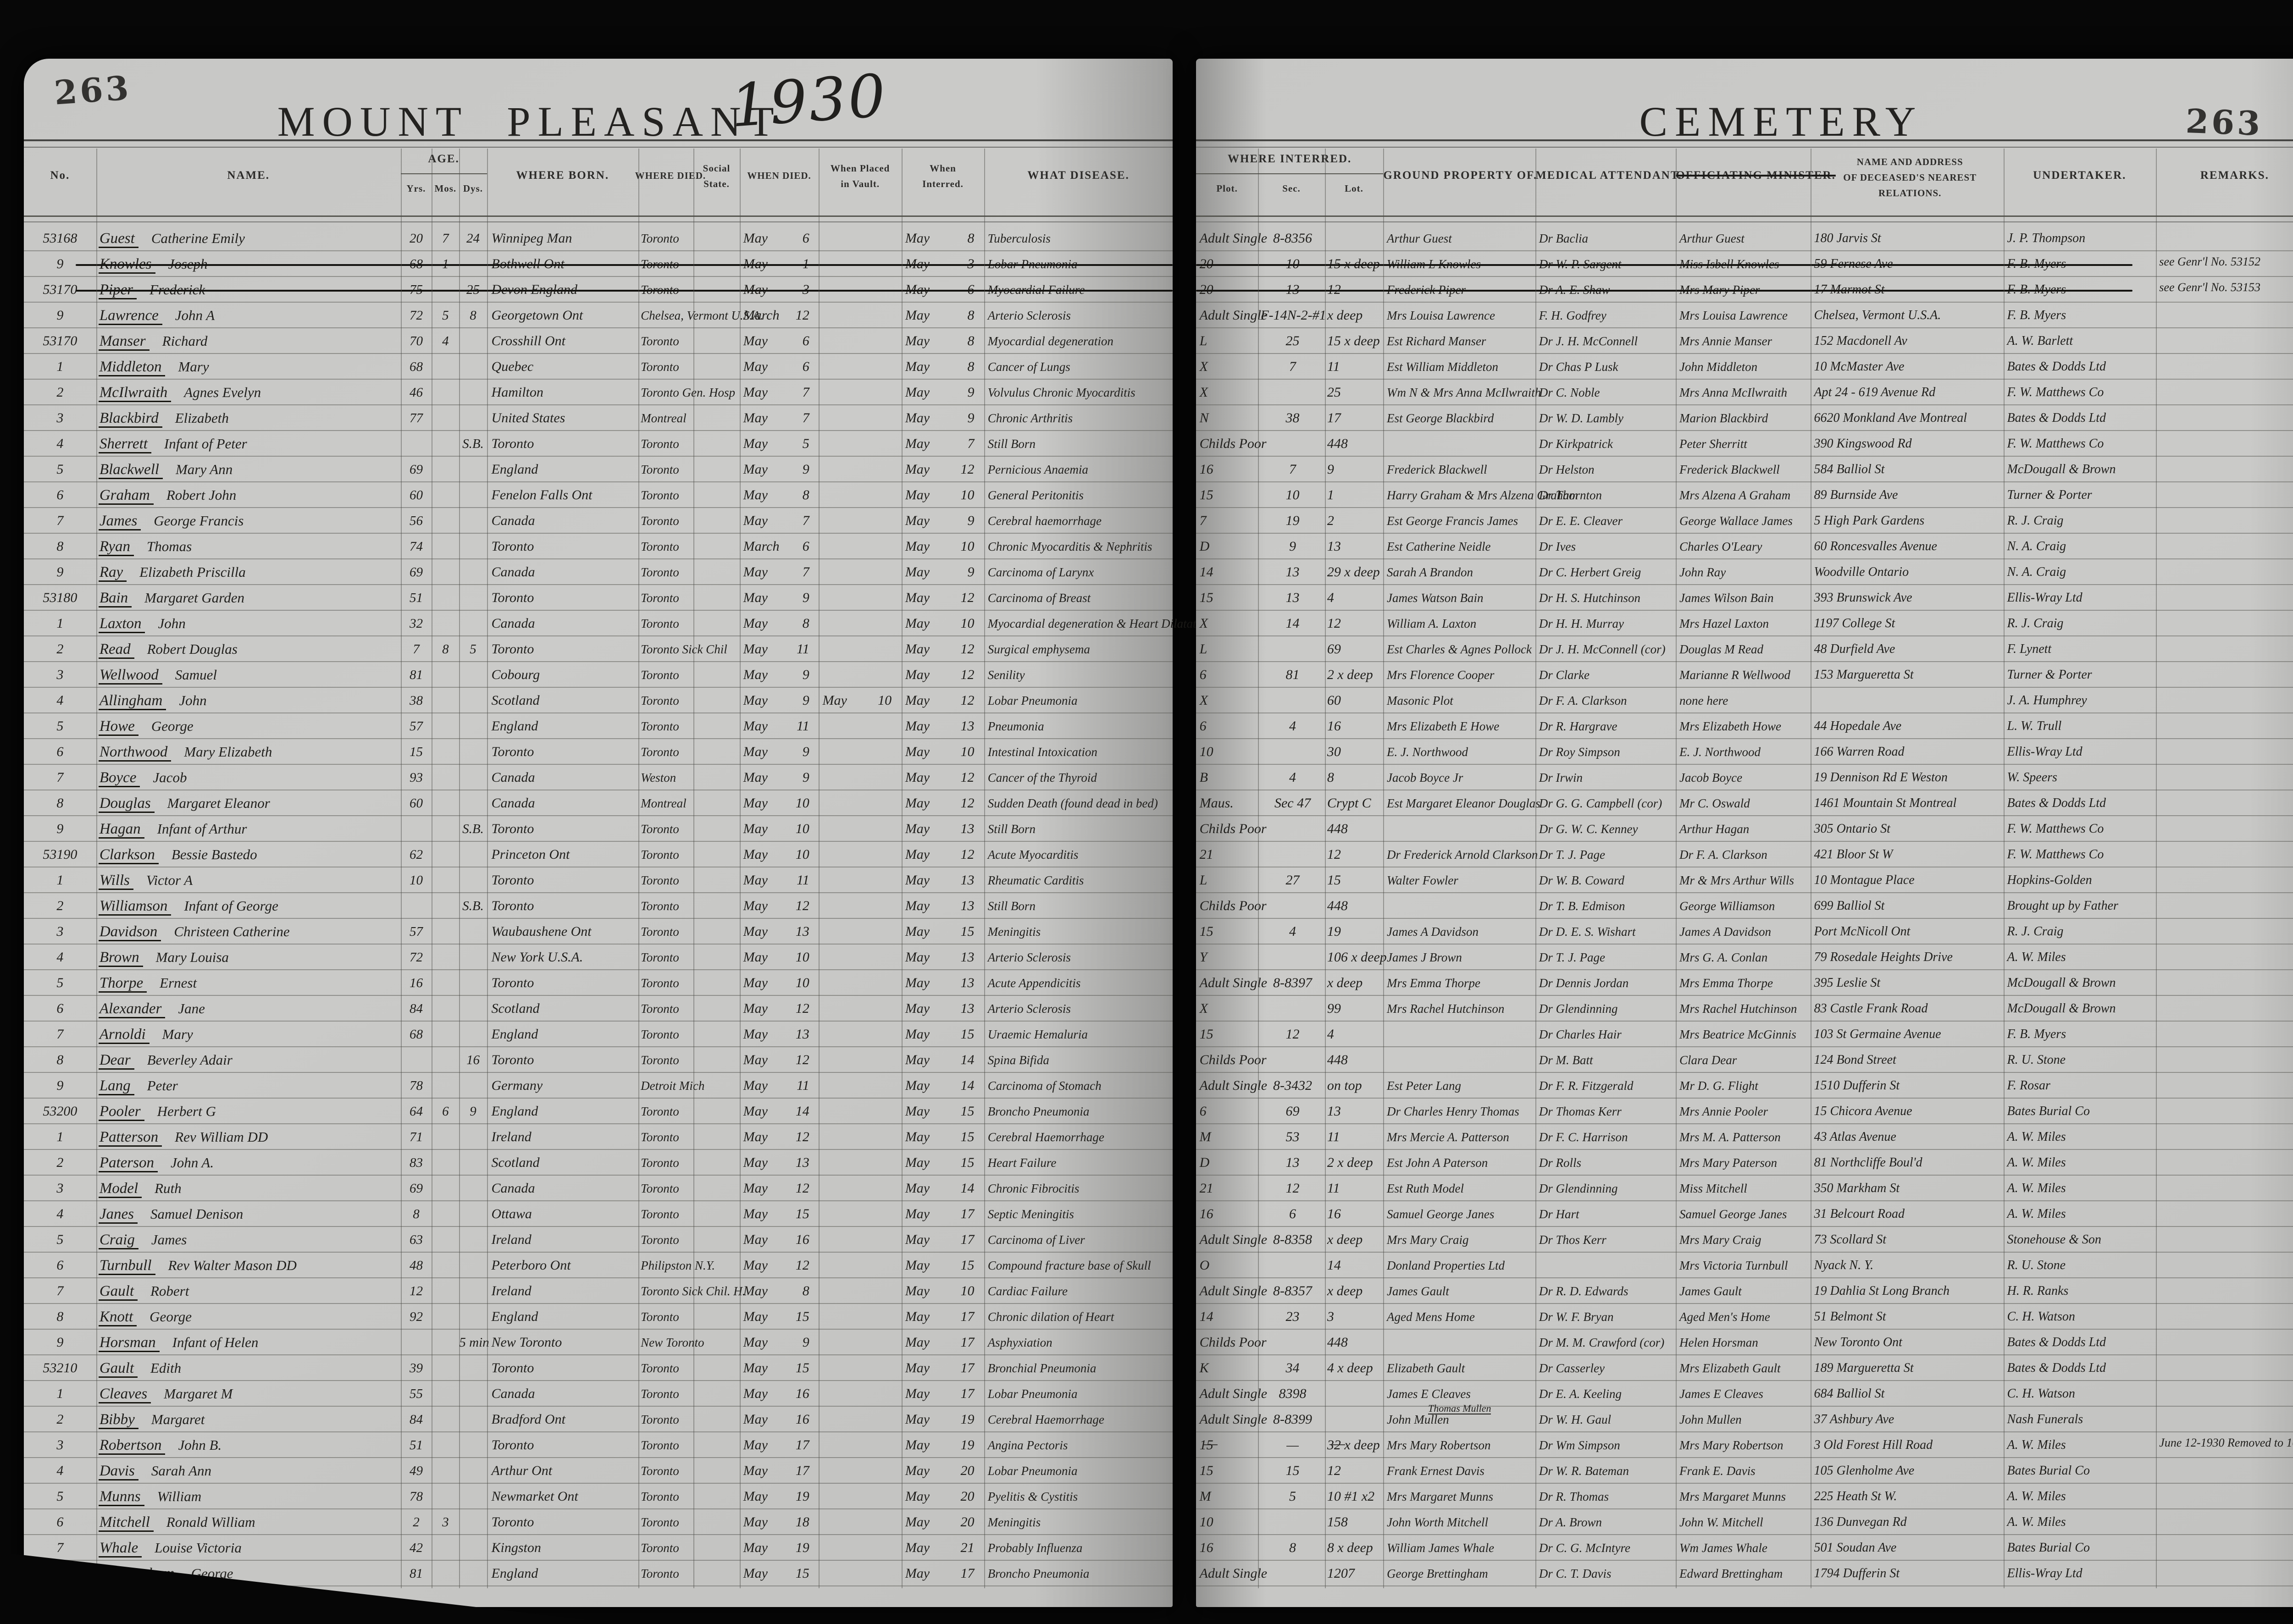  Describe the element at coordinates (2156, 868) in the screenshot. I see `column-rule` at that location.